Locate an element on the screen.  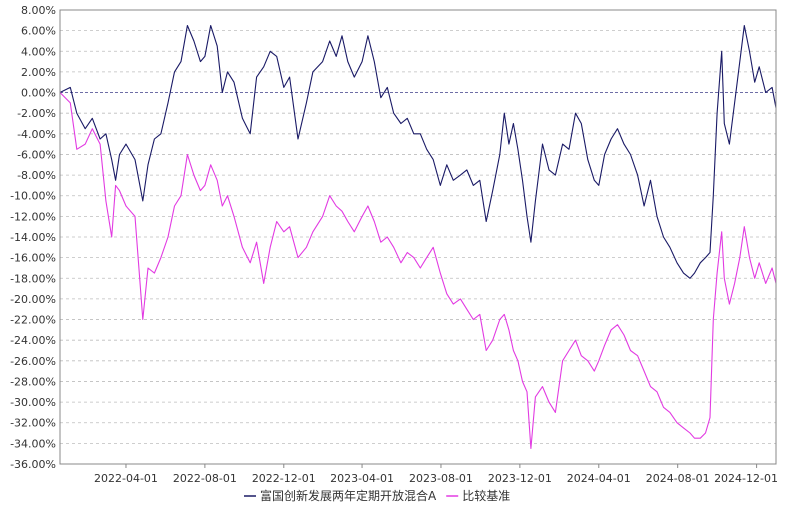
y-tick-label: -8.00% is located at coordinates (36, 175).